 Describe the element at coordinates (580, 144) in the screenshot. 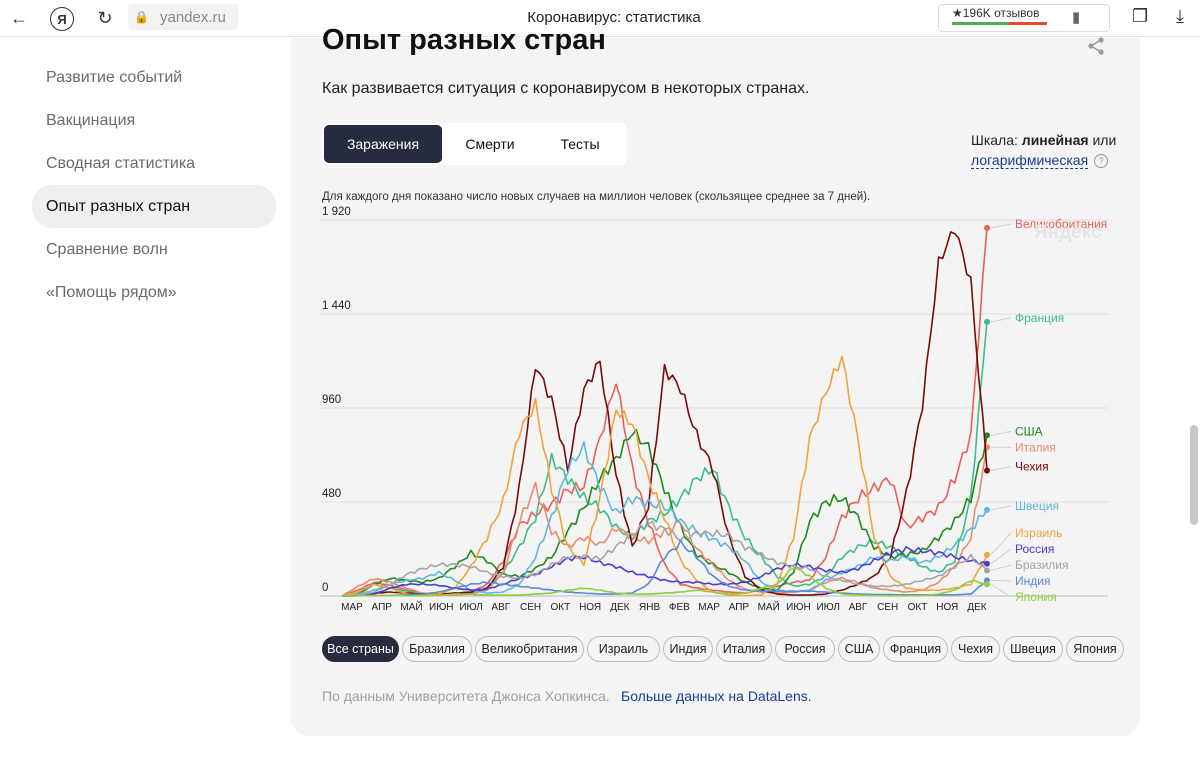

I see `tab-tests: Тесты` at that location.